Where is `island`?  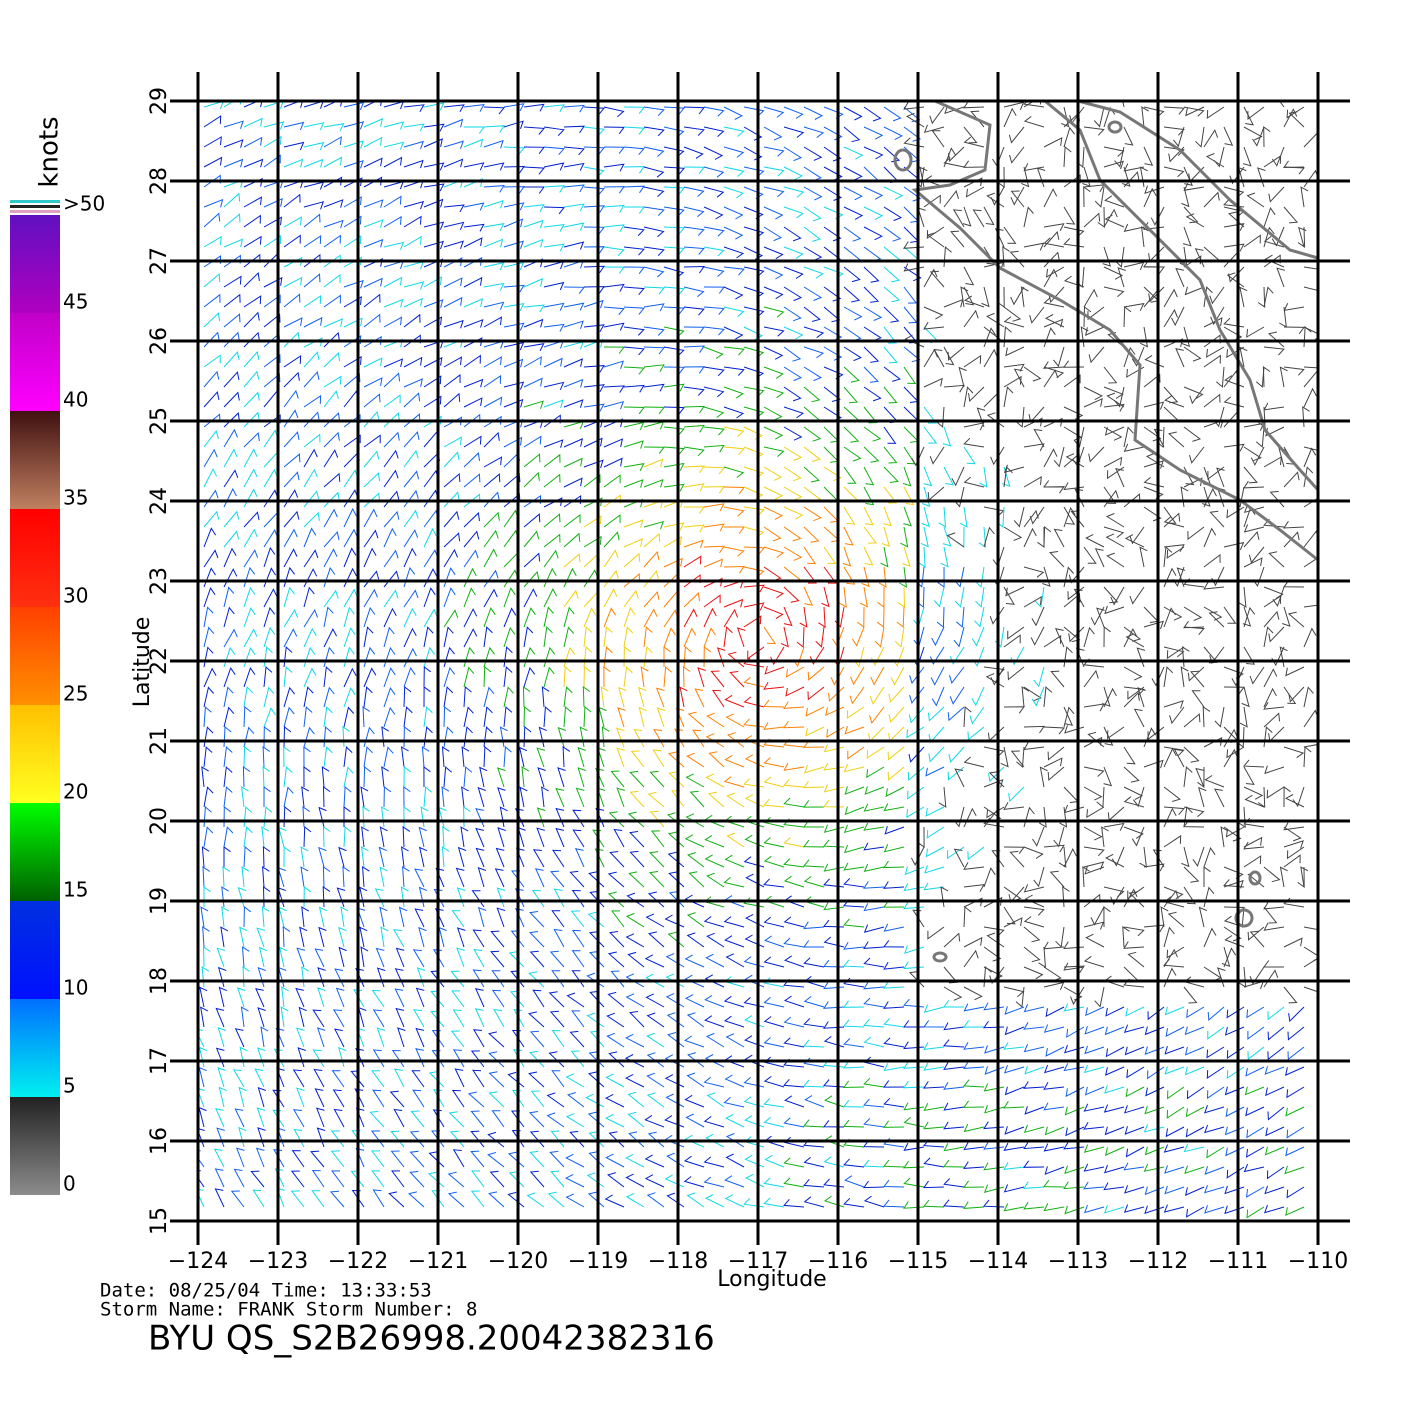 island is located at coordinates (903, 160).